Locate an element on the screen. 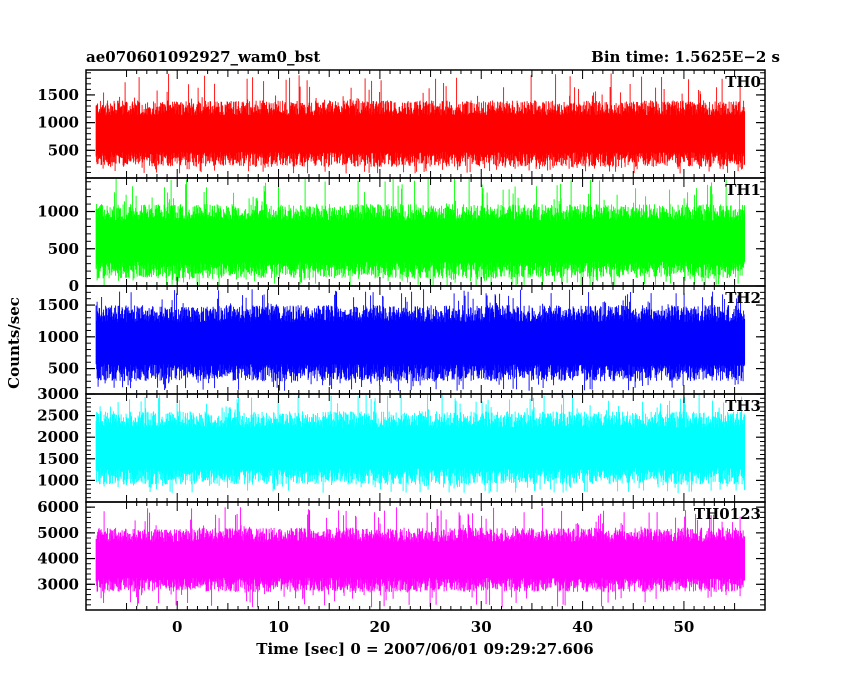 This screenshot has height=680, width=850. y-tick-label: 2000 is located at coordinates (58, 437).